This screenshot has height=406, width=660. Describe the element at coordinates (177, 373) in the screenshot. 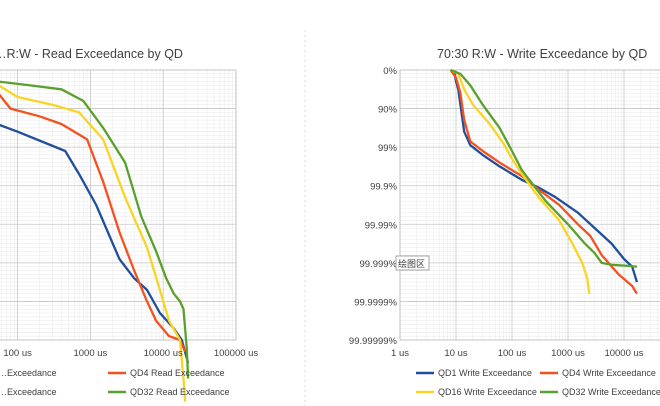

I see `legend-label: QD4 Read Exceedance` at that location.